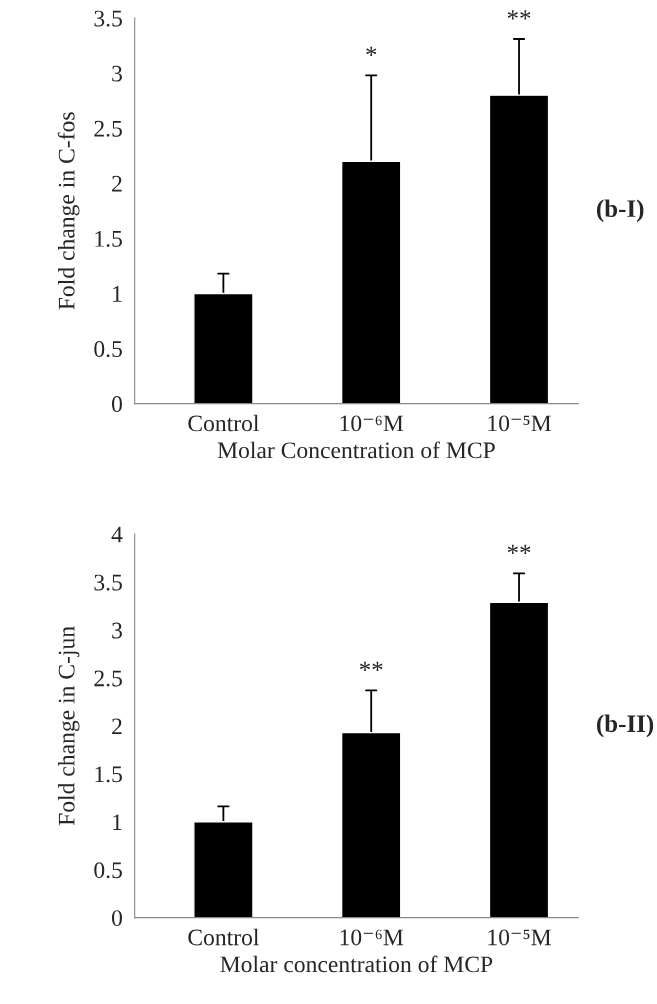 This screenshot has height=1004, width=657. What do you see at coordinates (117, 534) in the screenshot?
I see `y-tick-label: 4` at bounding box center [117, 534].